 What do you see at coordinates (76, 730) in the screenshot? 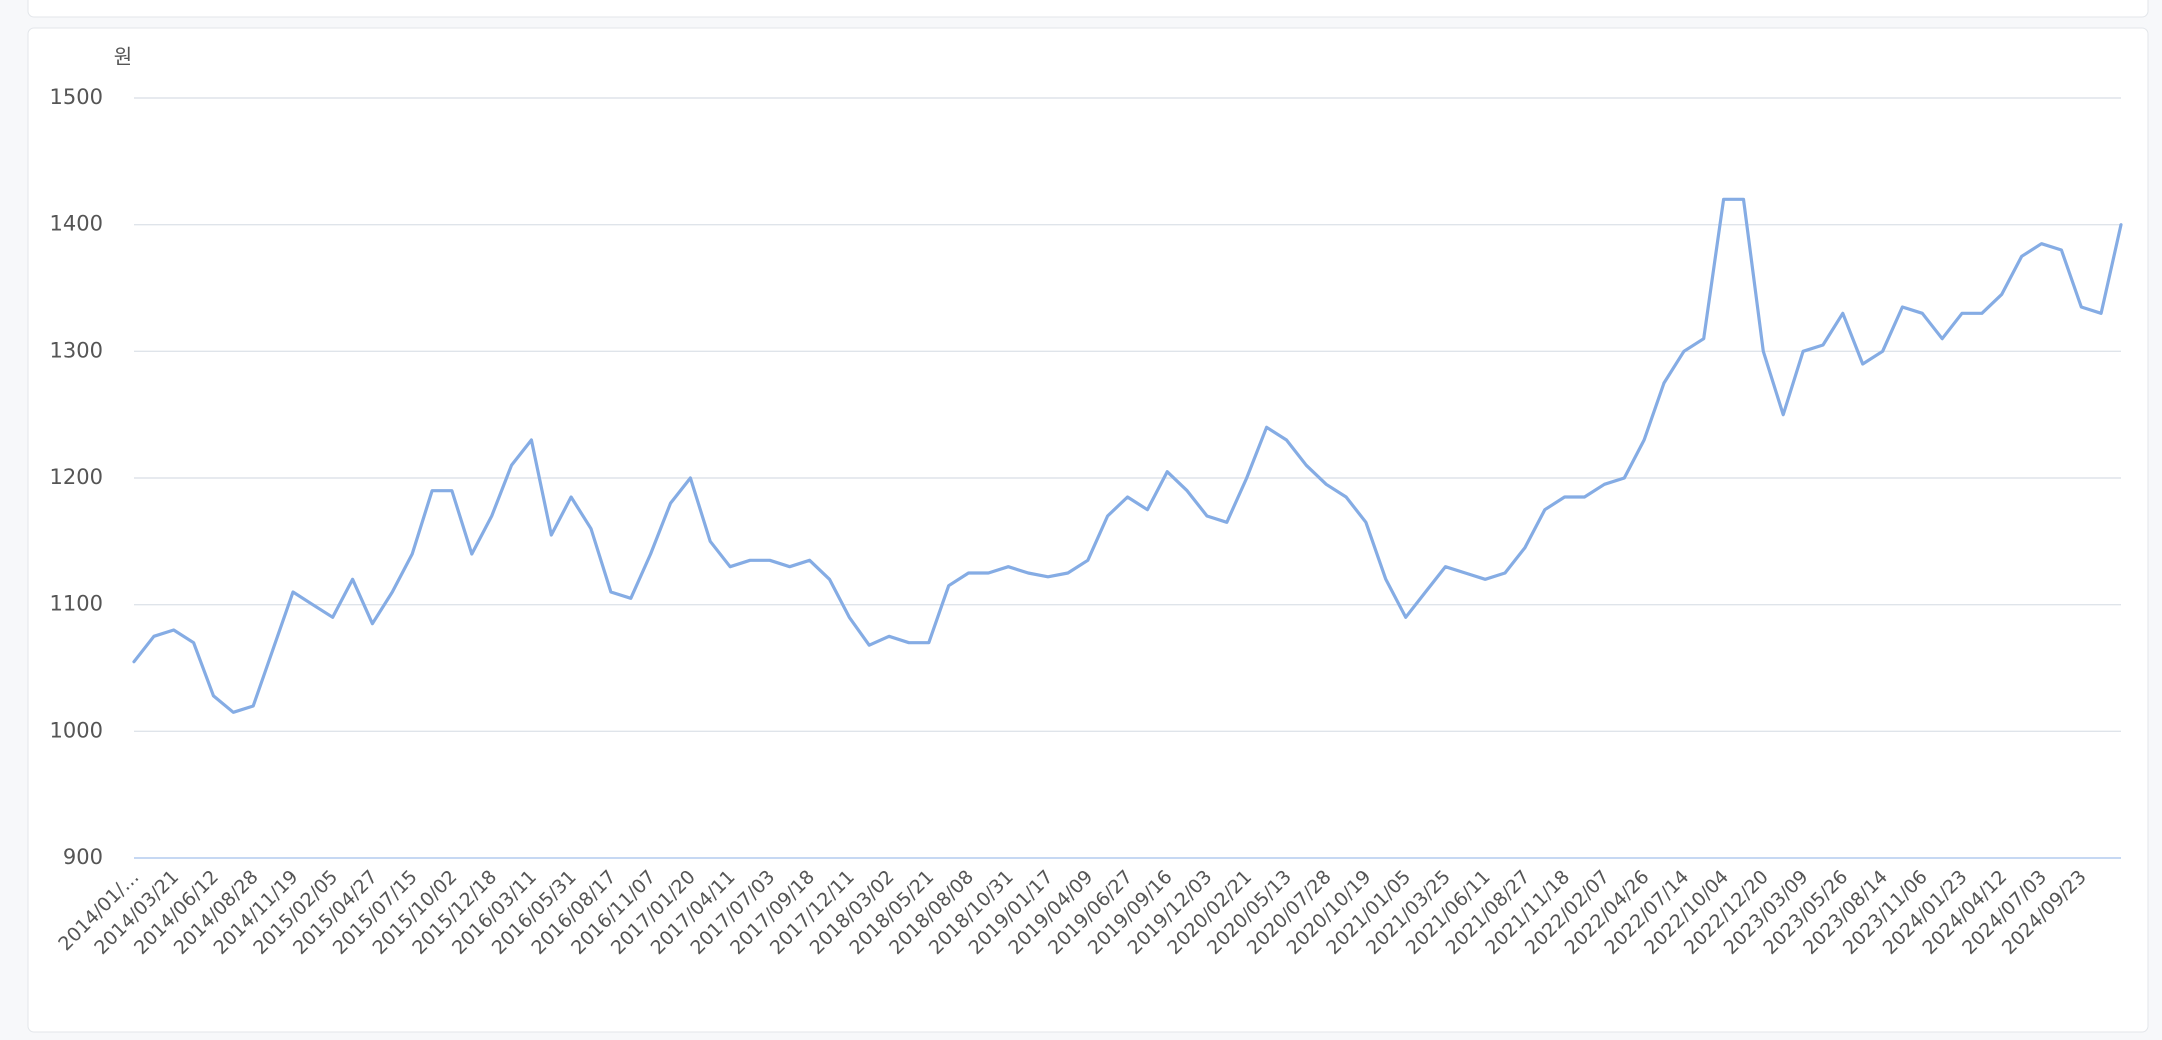
I see `y-tick-label: 1000` at bounding box center [76, 730].